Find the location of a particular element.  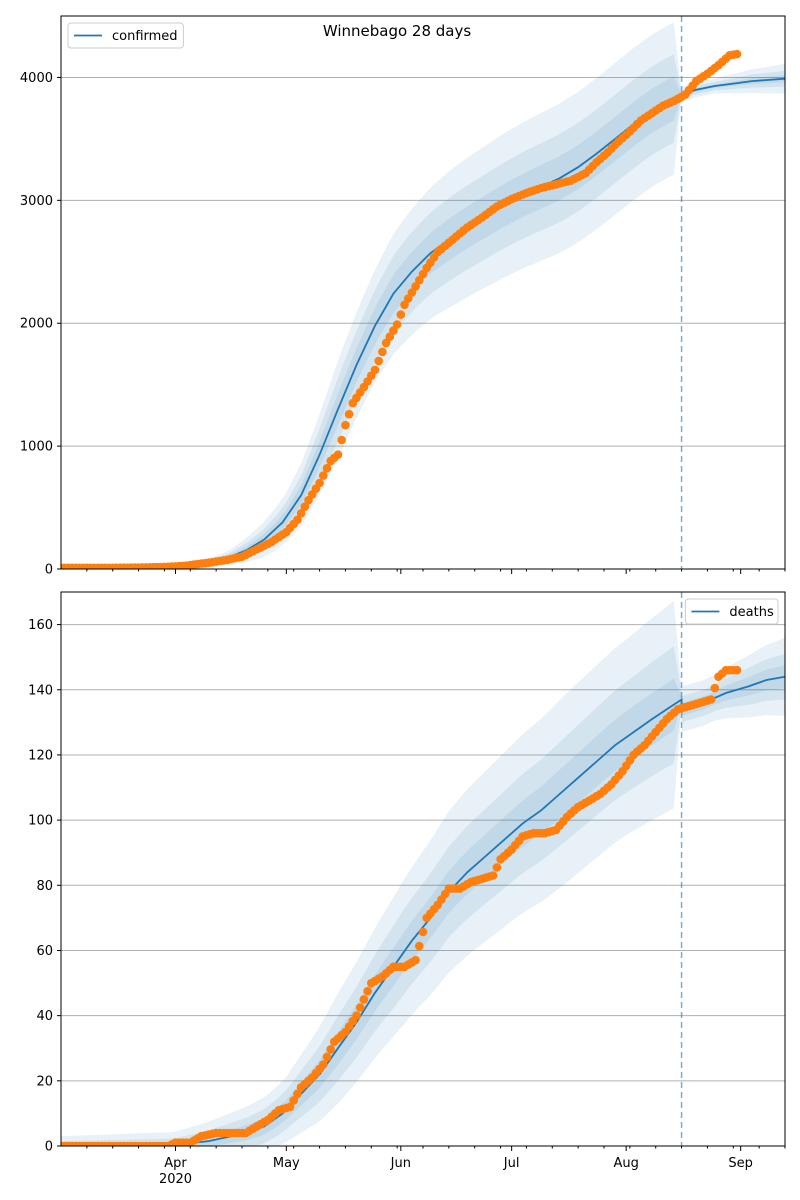

legend: deaths is located at coordinates (731, 611).